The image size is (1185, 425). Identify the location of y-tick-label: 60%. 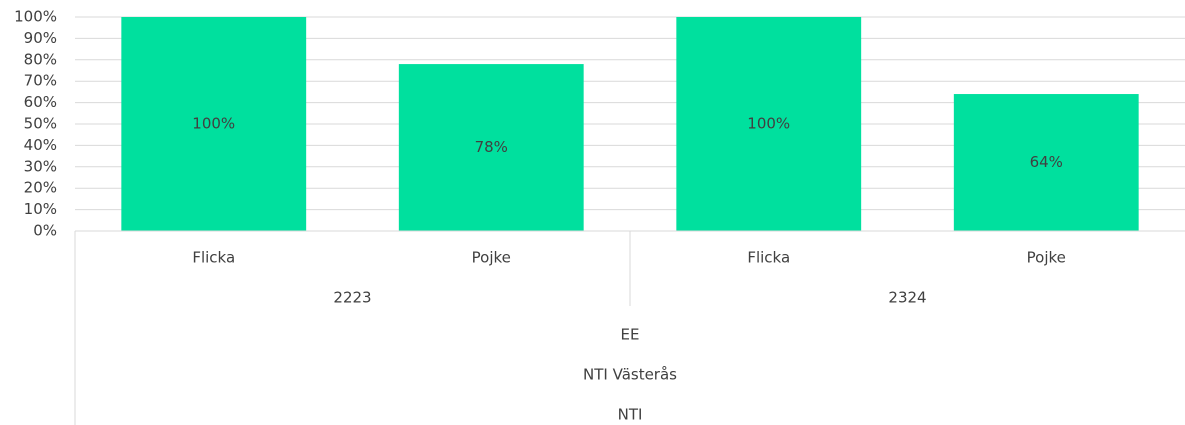
(40, 102).